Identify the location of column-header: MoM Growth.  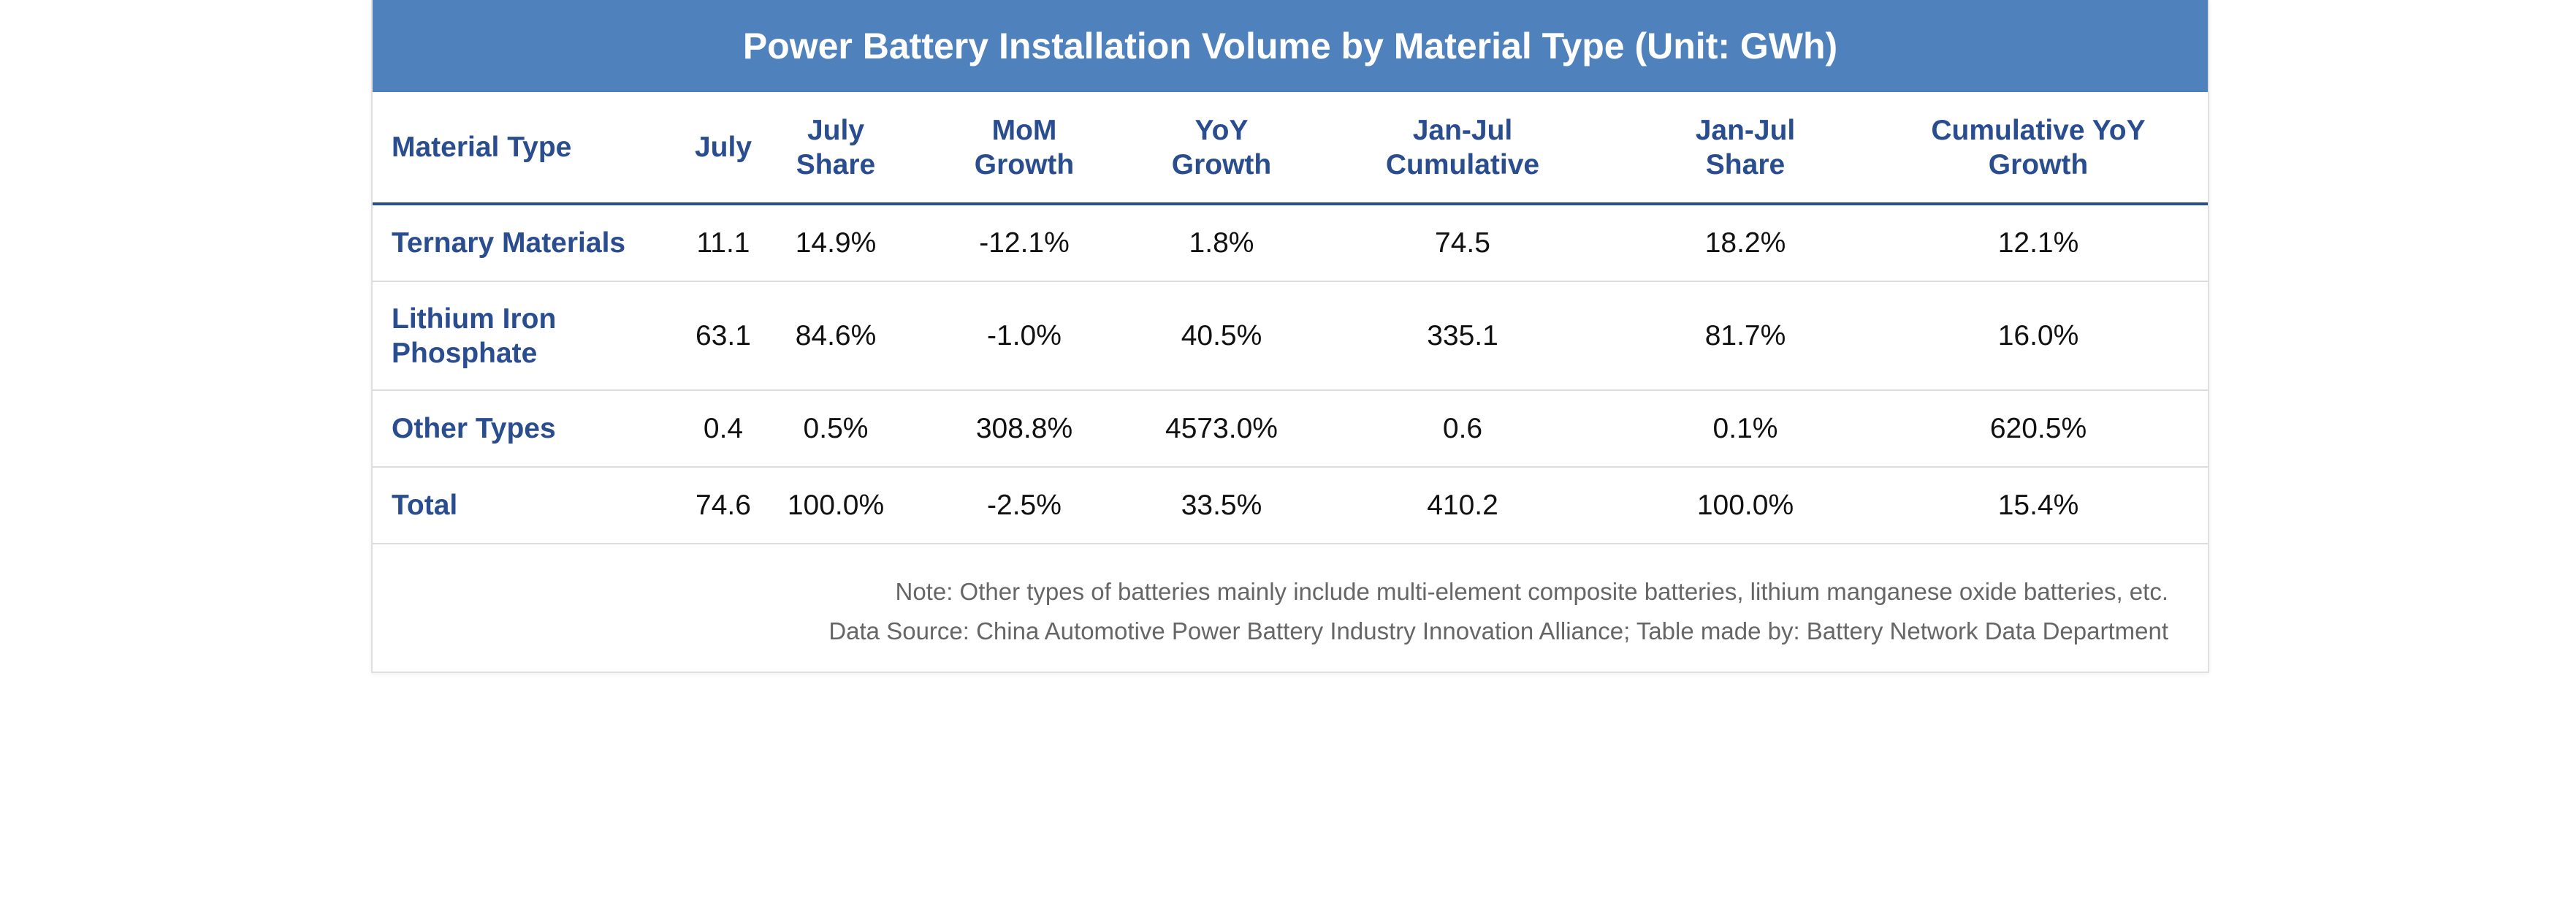
(1024, 148).